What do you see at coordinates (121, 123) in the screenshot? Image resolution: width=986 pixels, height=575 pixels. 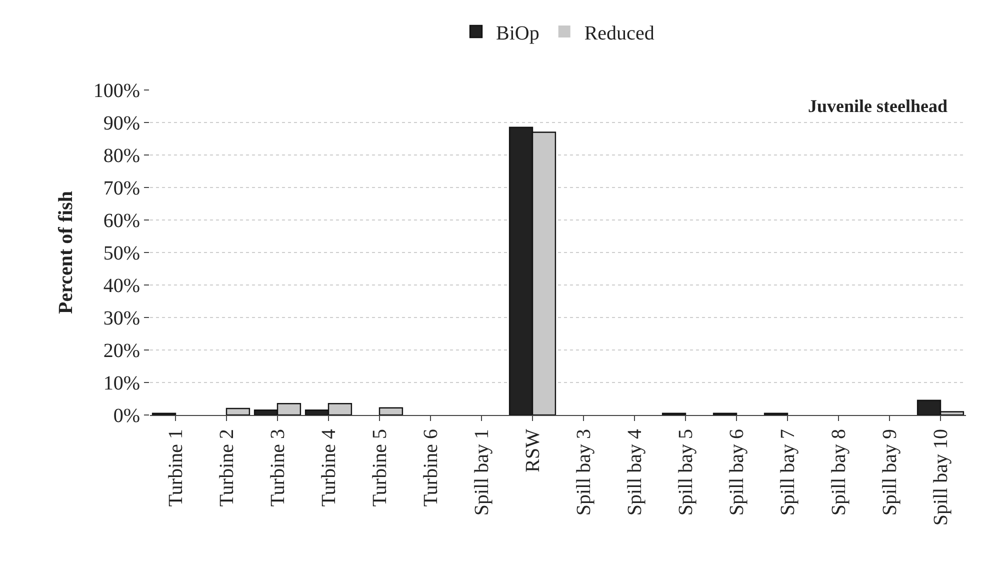 I see `y-tick-label: 90%` at bounding box center [121, 123].